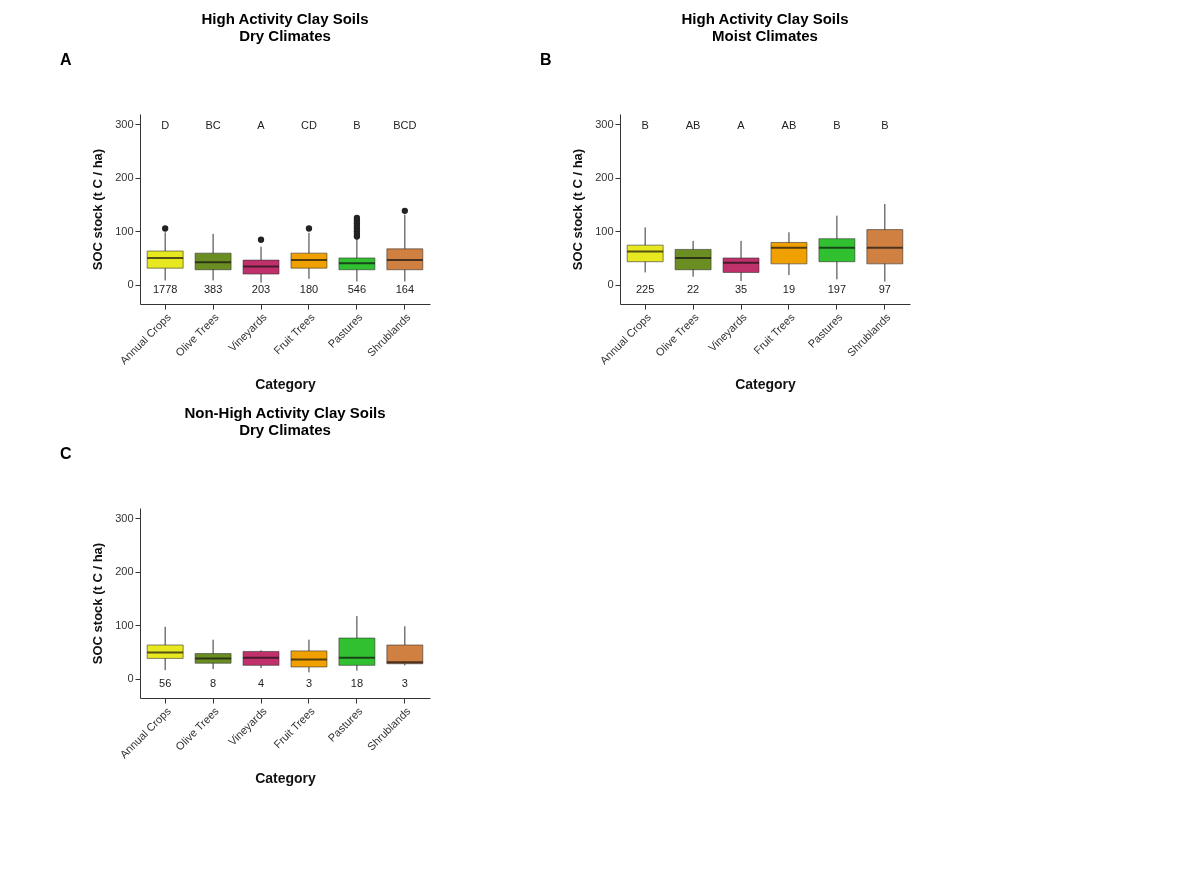  What do you see at coordinates (789, 289) in the screenshot?
I see `annotation: 19` at bounding box center [789, 289].